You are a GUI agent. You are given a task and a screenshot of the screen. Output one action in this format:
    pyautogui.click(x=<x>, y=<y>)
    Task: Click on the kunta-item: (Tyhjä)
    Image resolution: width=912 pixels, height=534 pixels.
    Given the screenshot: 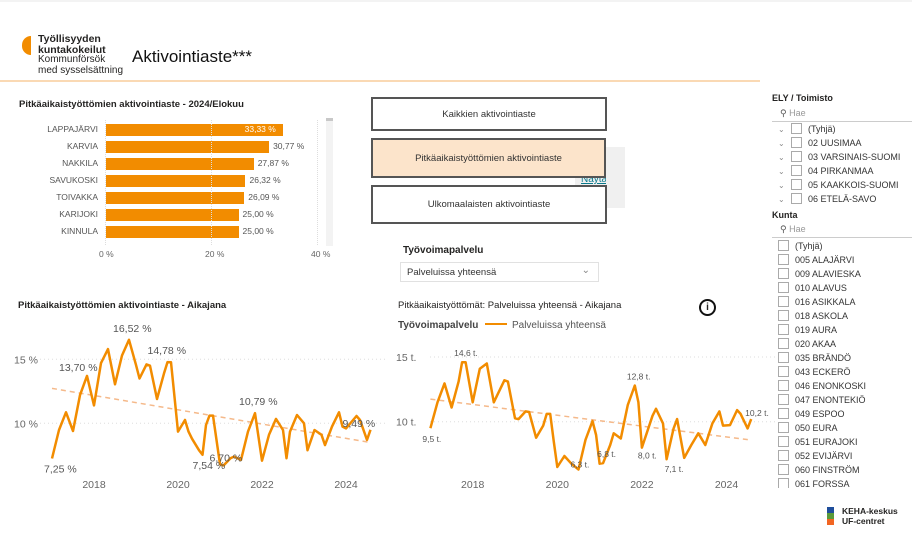 What is the action you would take?
    pyautogui.click(x=822, y=246)
    